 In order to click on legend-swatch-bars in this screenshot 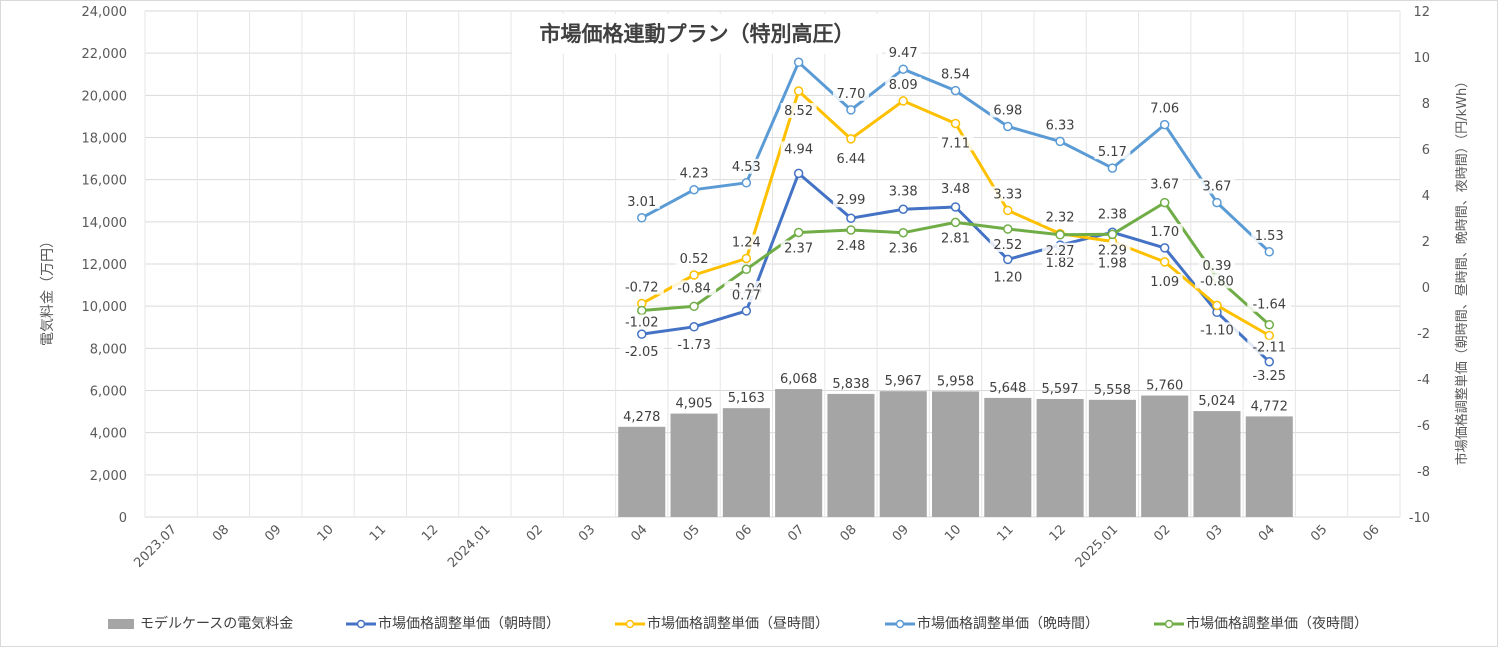, I will do `click(121, 624)`.